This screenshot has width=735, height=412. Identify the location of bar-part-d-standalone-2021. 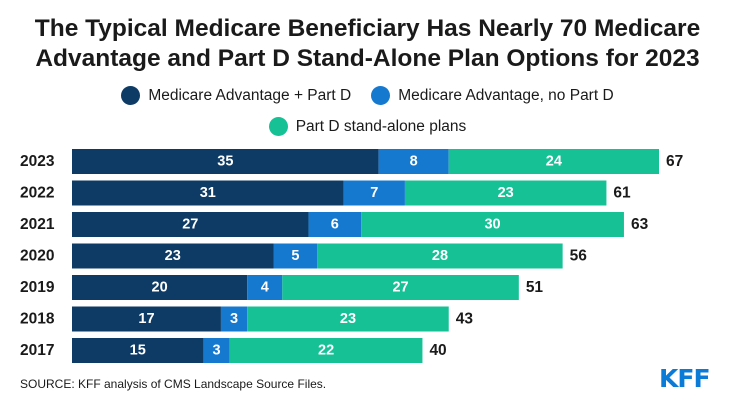
(492, 224).